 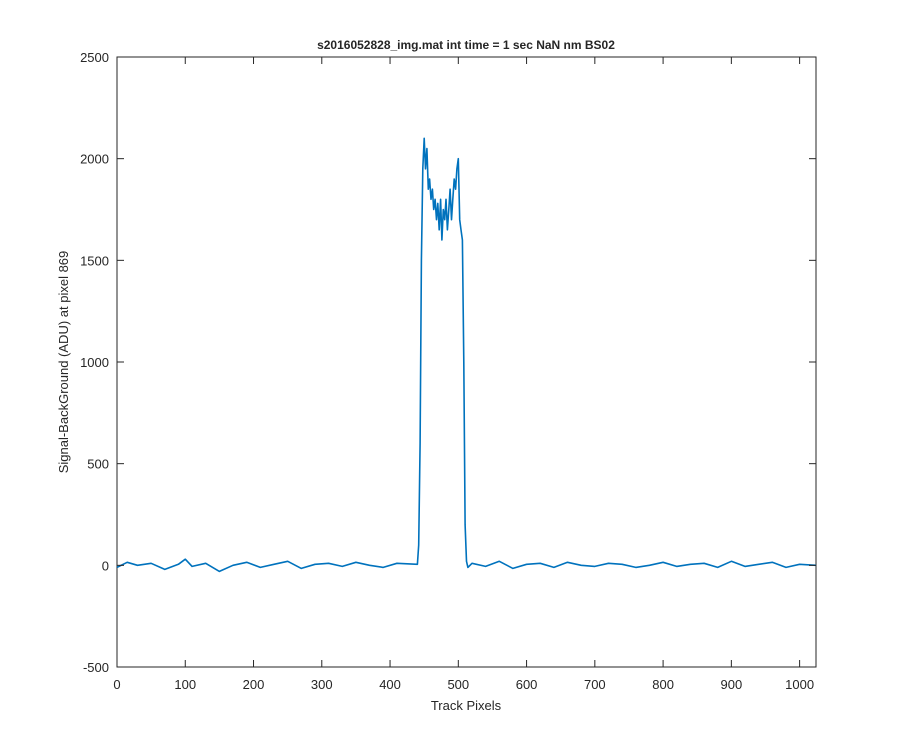 I want to click on y-tick-label: 500, so click(x=98, y=464).